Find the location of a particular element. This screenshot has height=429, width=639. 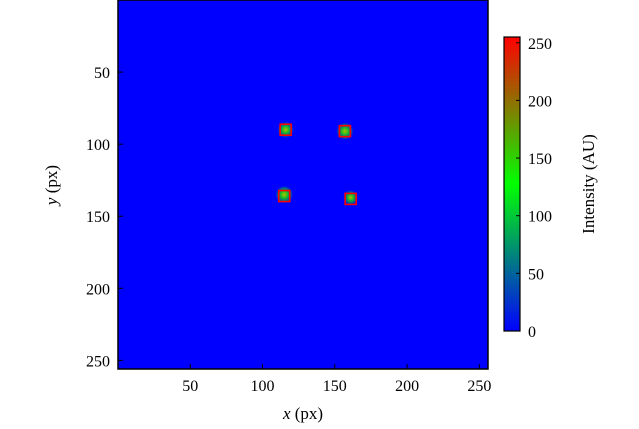

x-tick-label: 200 is located at coordinates (407, 386).